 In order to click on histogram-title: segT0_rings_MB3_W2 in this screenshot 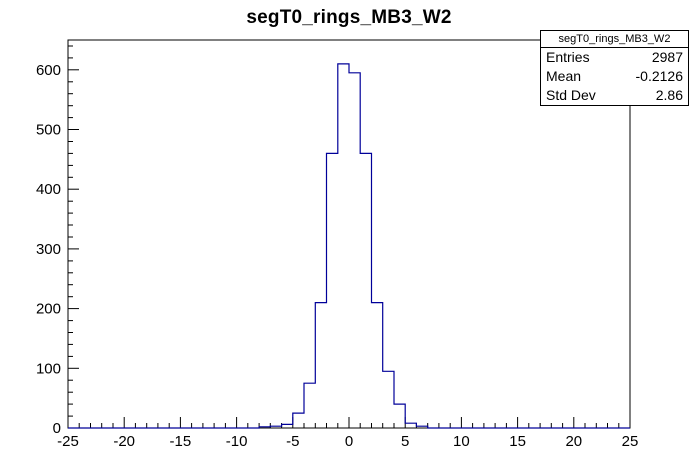, I will do `click(349, 17)`.